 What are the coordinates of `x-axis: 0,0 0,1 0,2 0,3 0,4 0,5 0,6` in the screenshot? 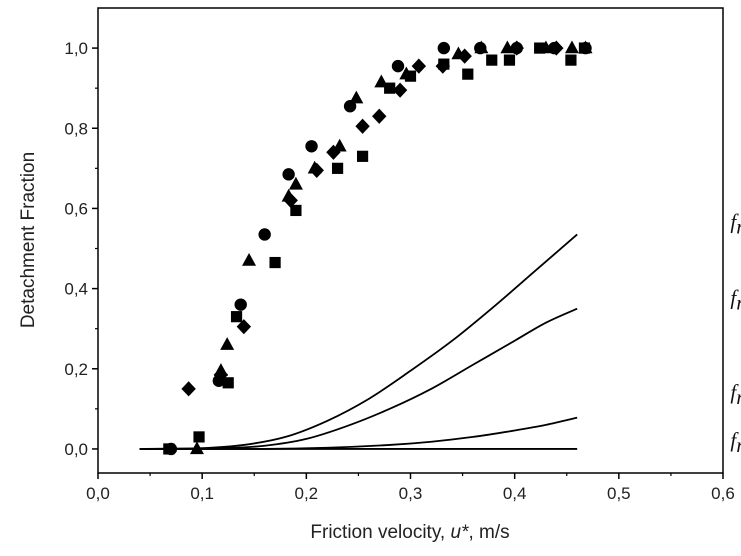 It's located at (410, 488).